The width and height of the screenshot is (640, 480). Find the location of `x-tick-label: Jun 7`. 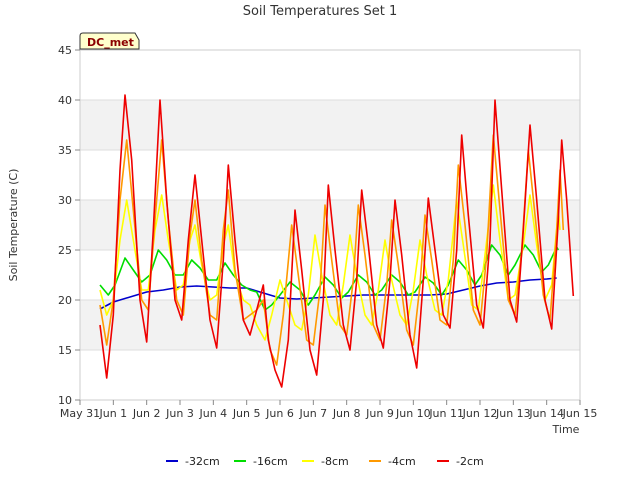

x-tick-label: Jun 7 is located at coordinates (312, 413).